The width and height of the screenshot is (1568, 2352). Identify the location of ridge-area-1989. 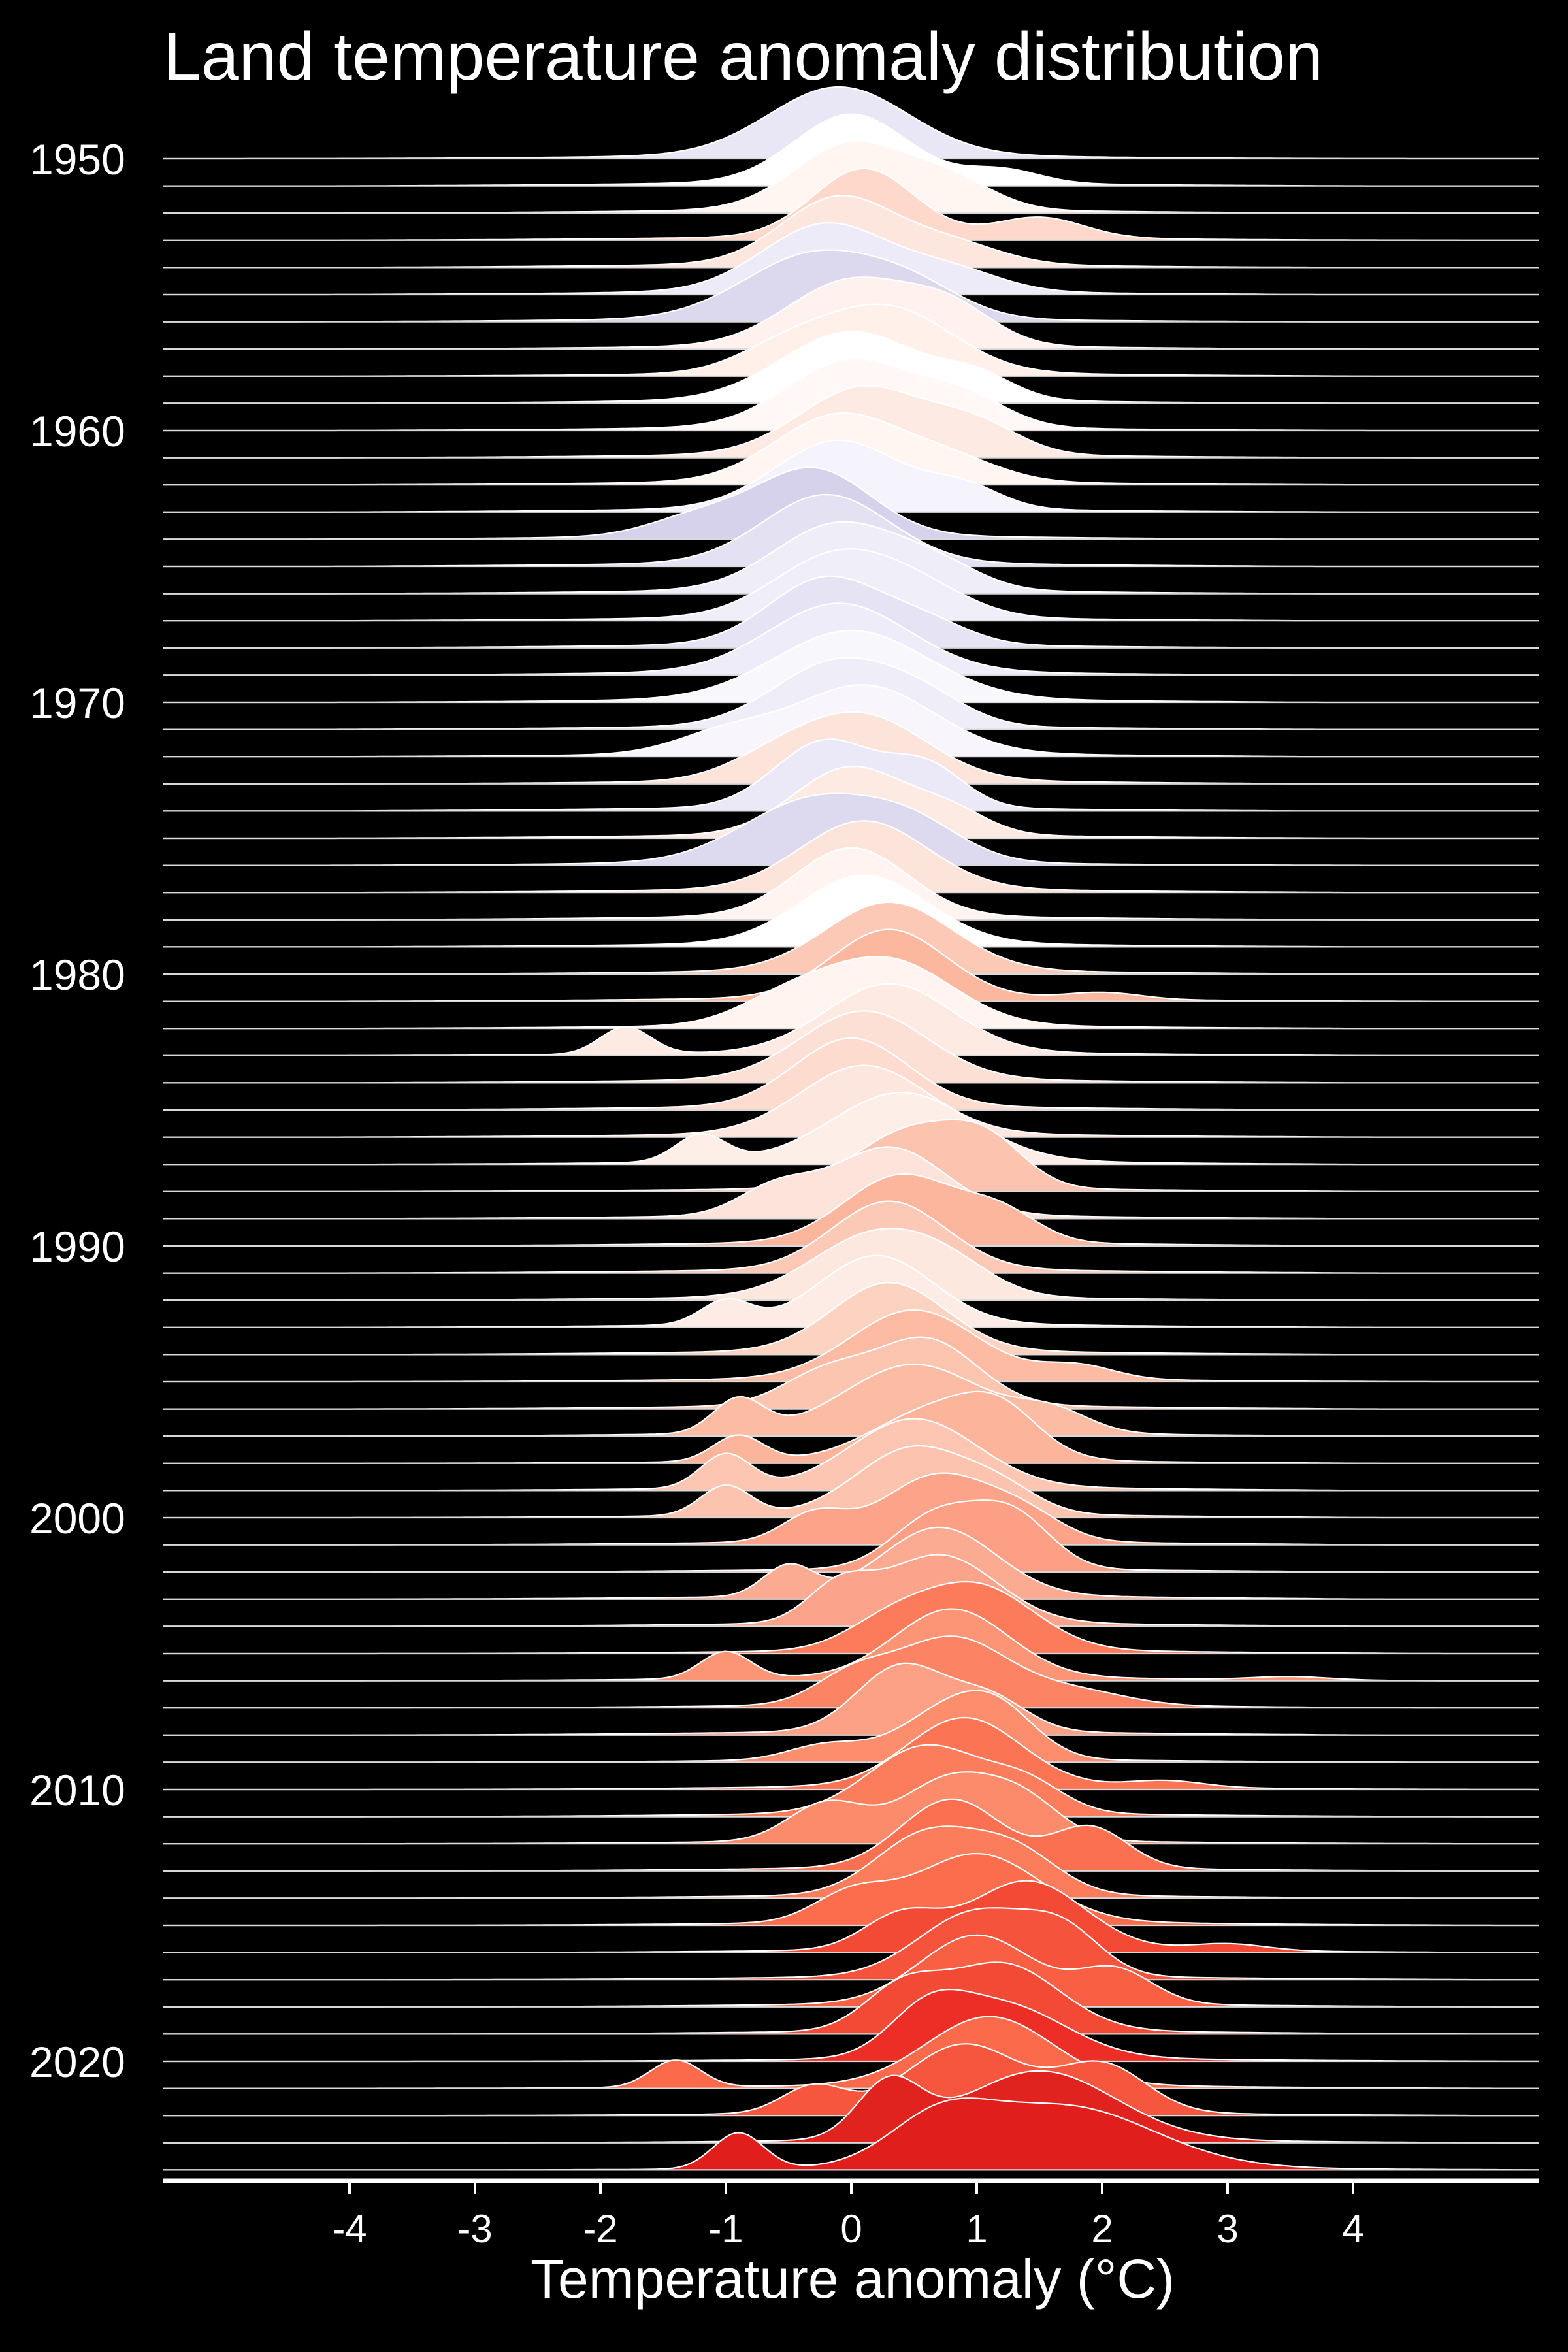
(851, 1183).